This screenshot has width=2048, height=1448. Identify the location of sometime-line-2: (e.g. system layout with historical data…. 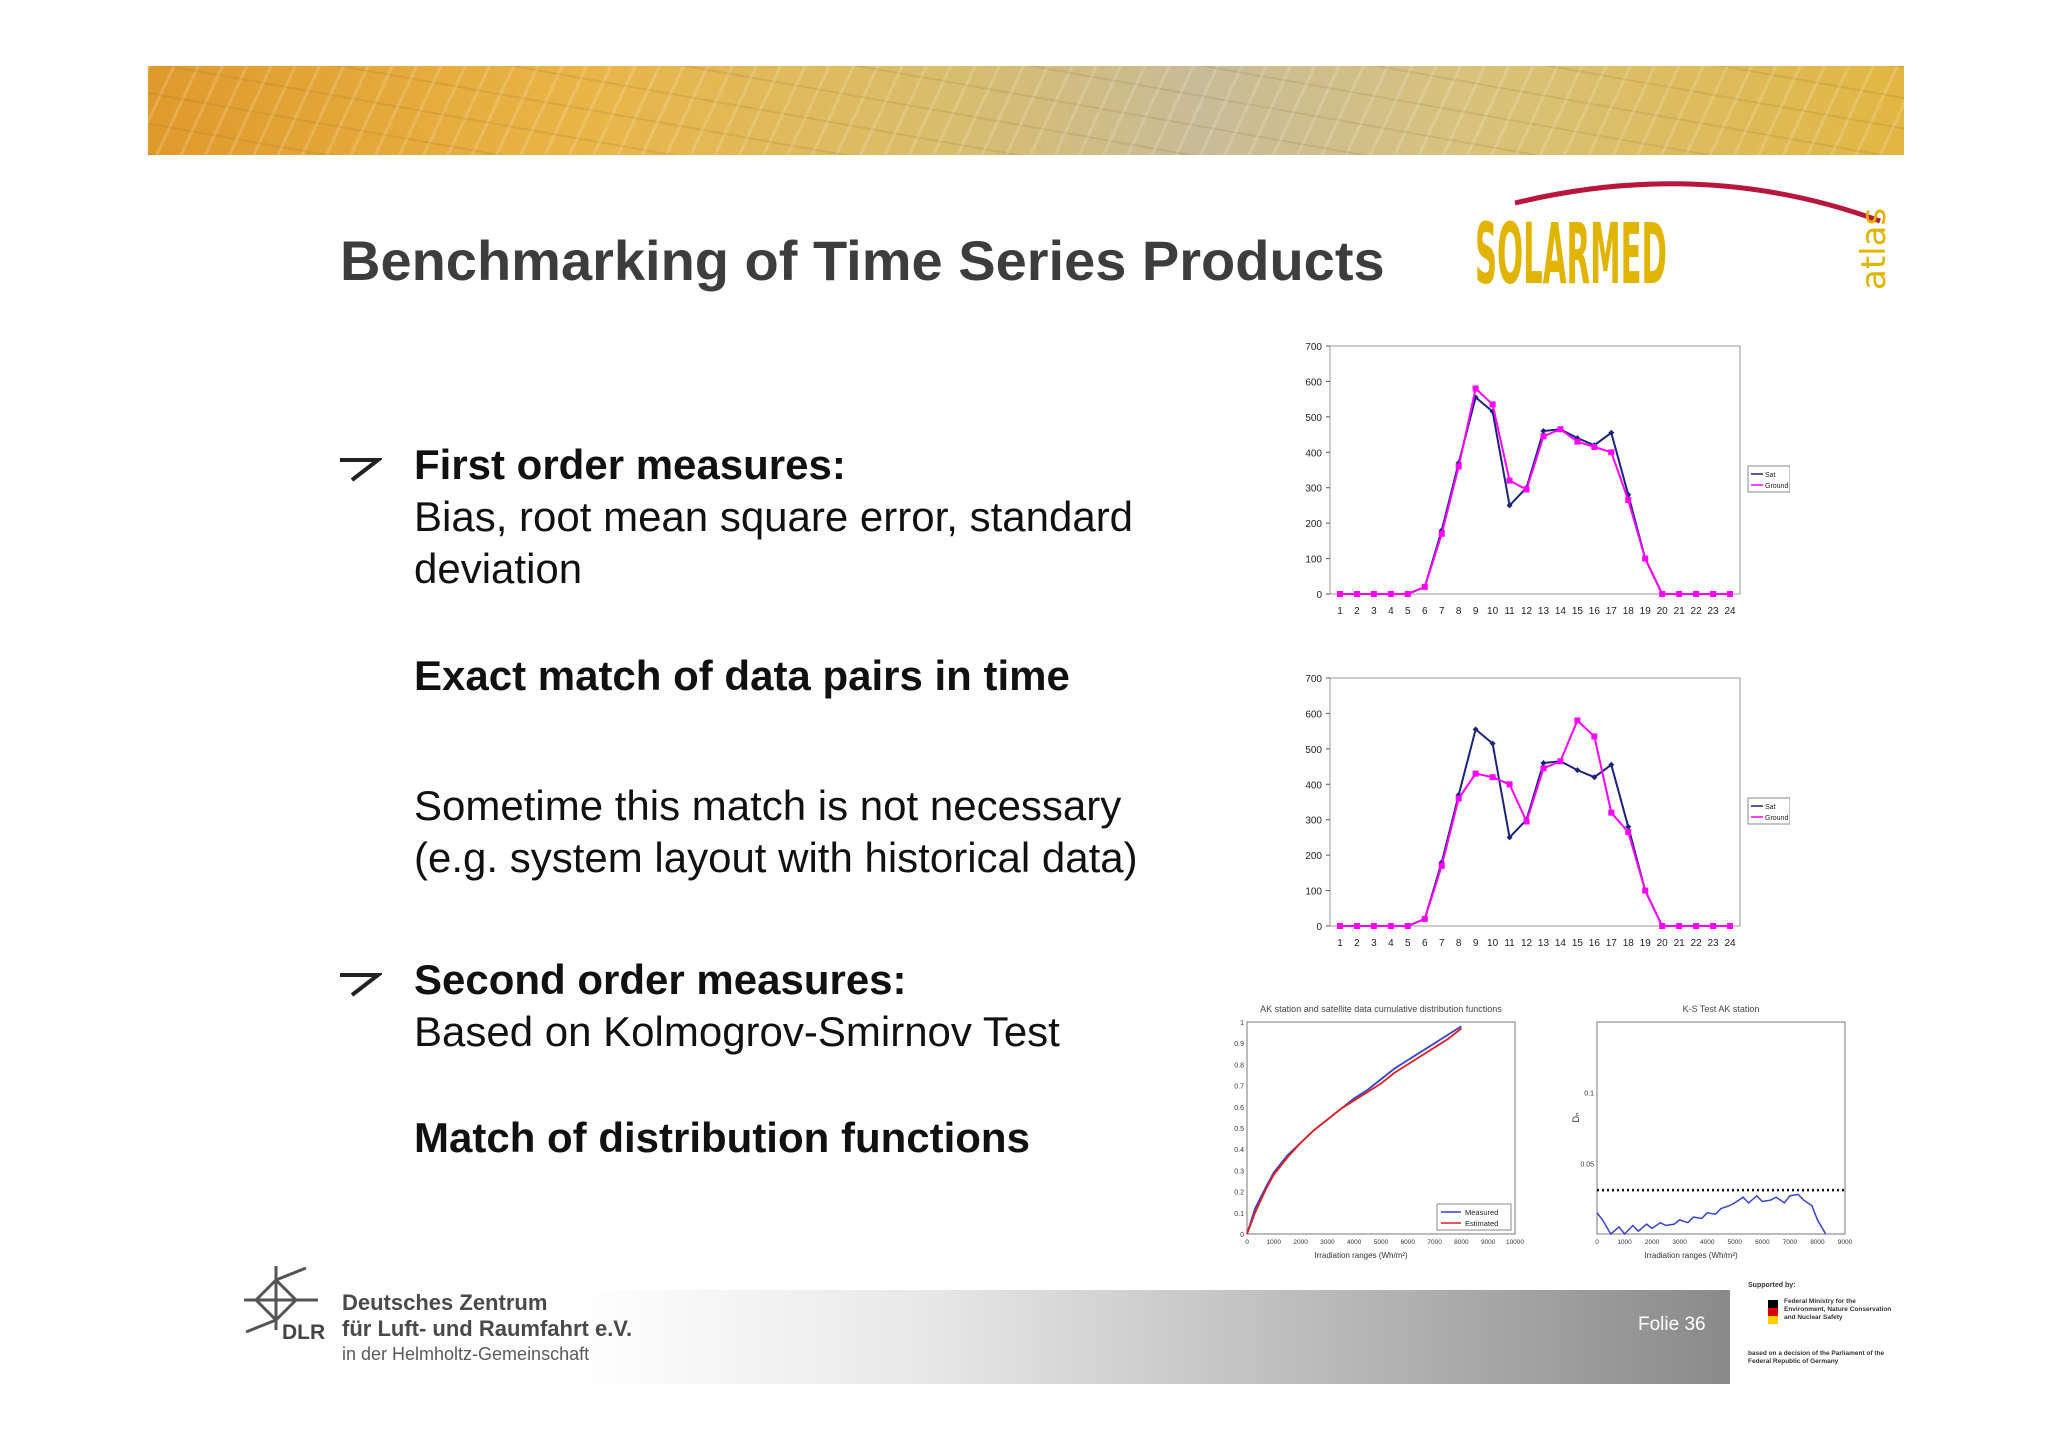
(776, 857).